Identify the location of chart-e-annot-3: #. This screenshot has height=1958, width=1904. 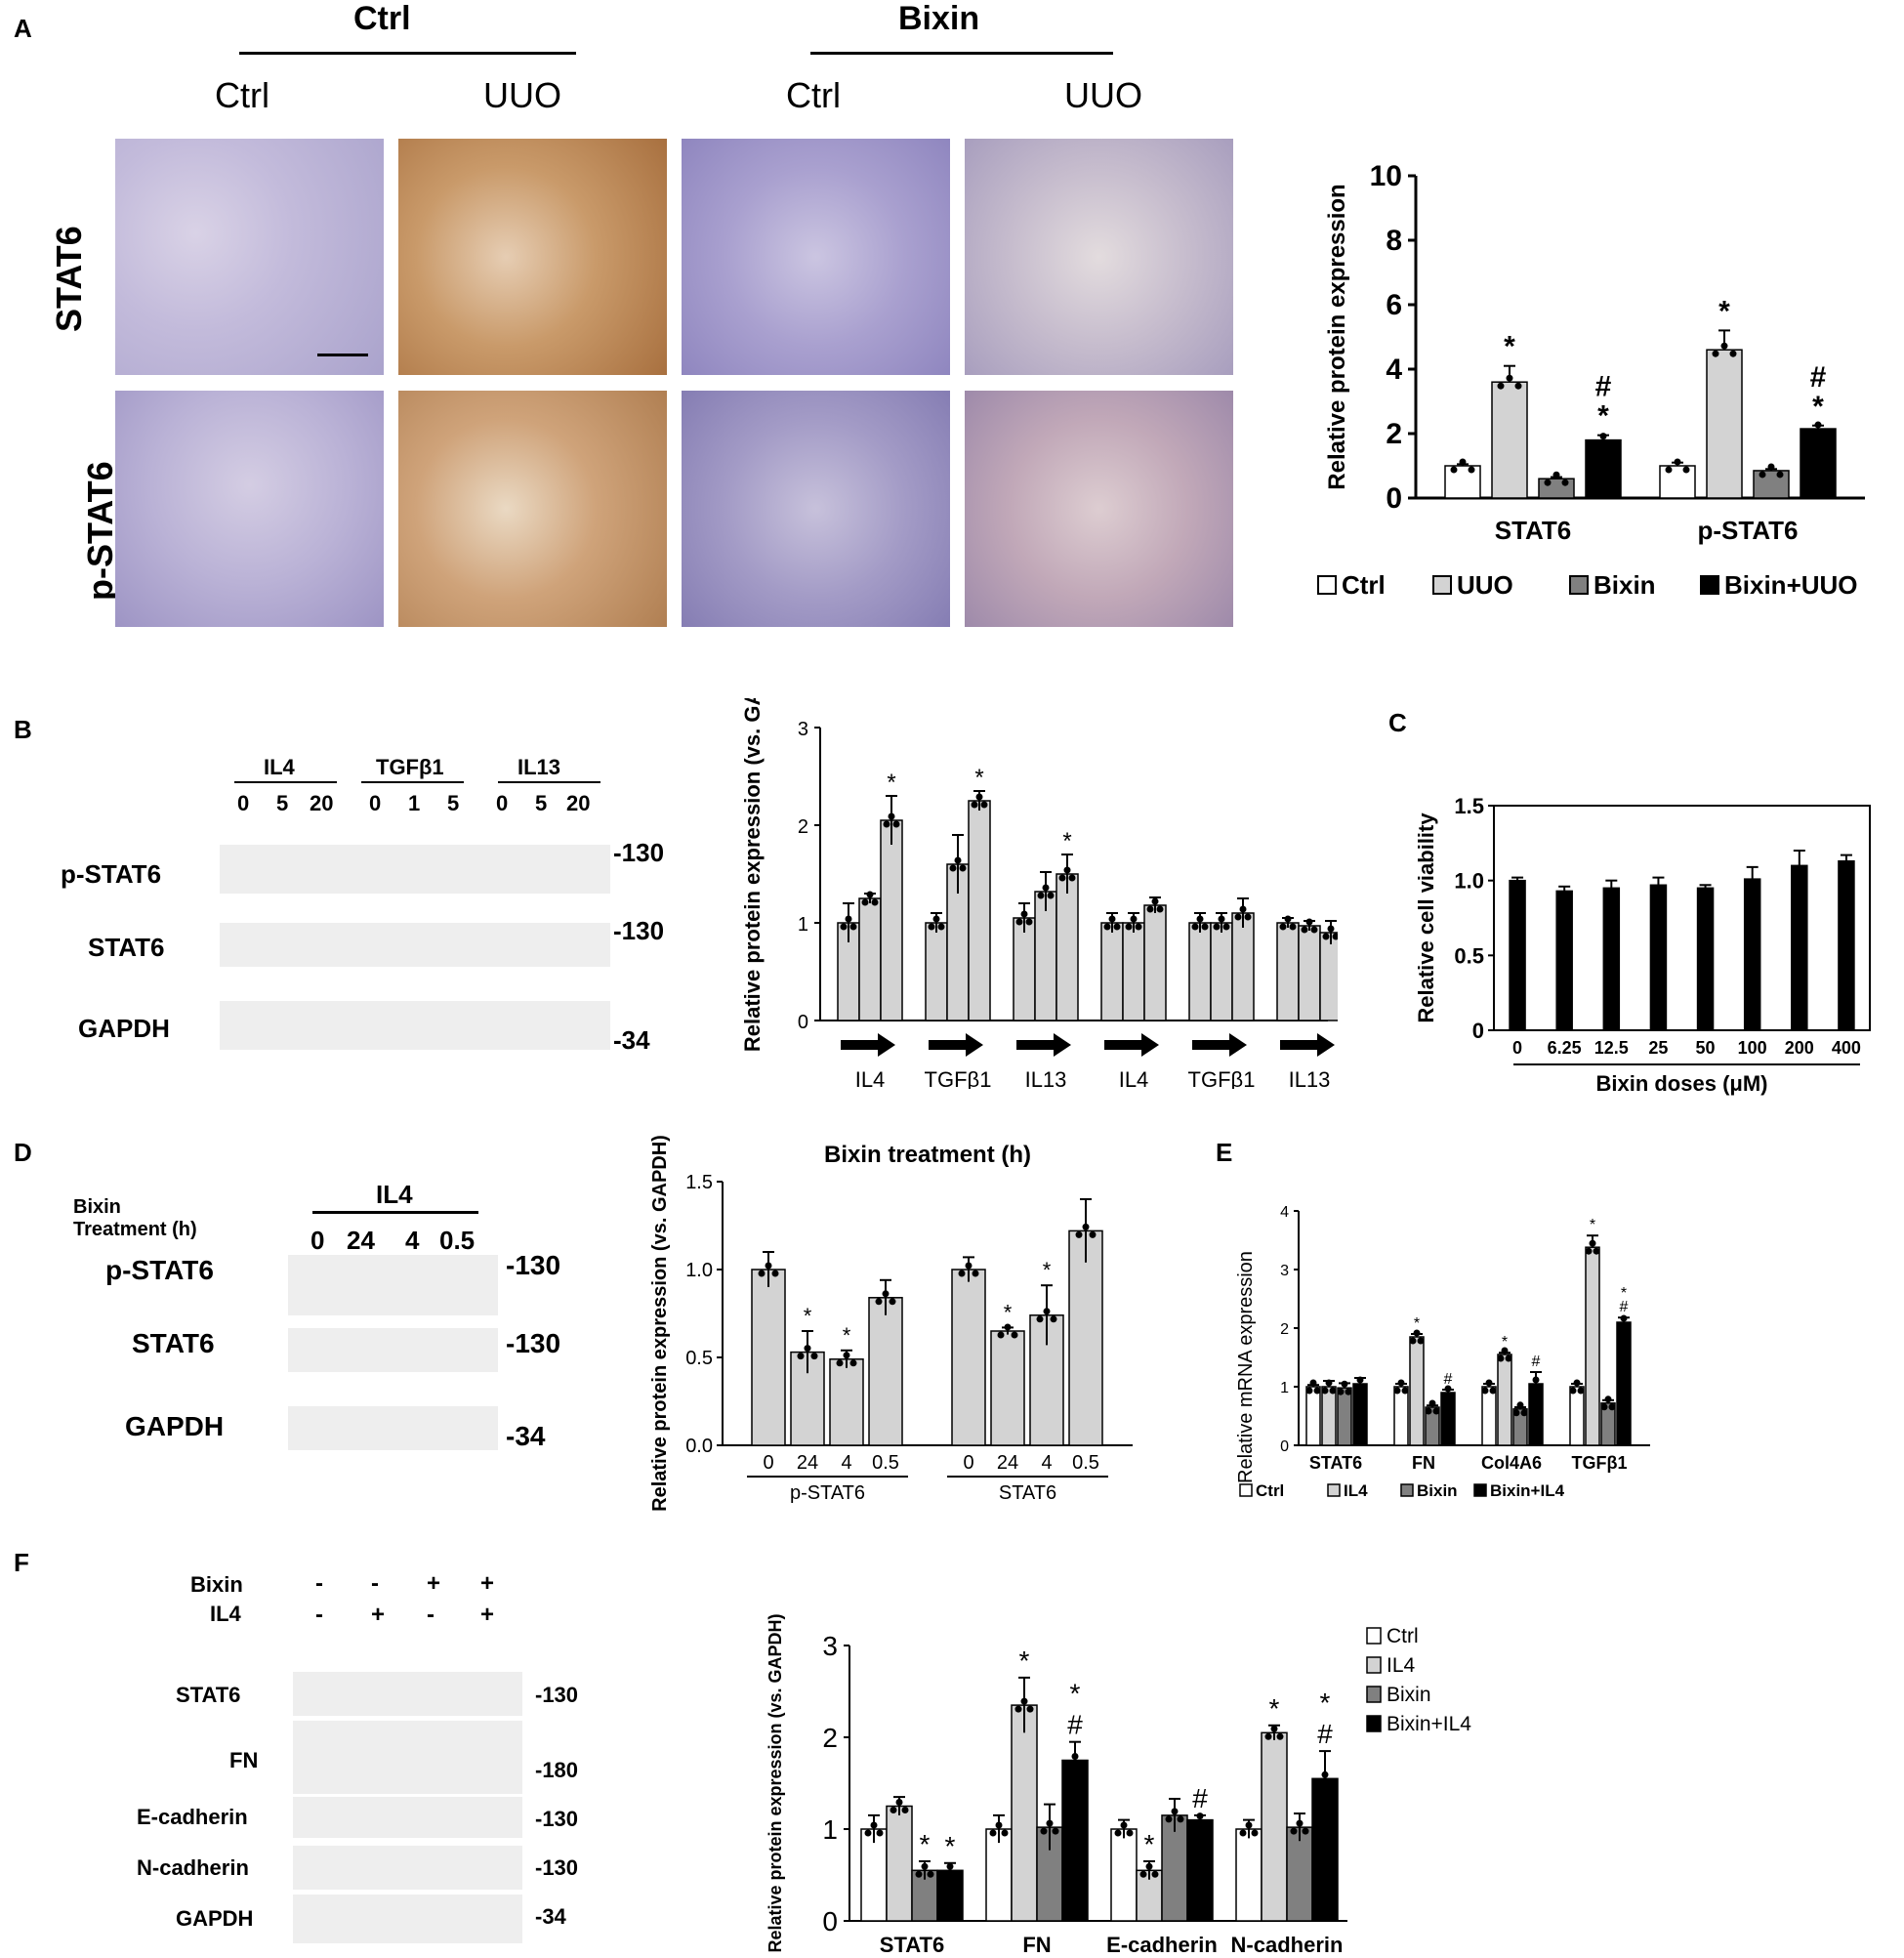
(1536, 1362).